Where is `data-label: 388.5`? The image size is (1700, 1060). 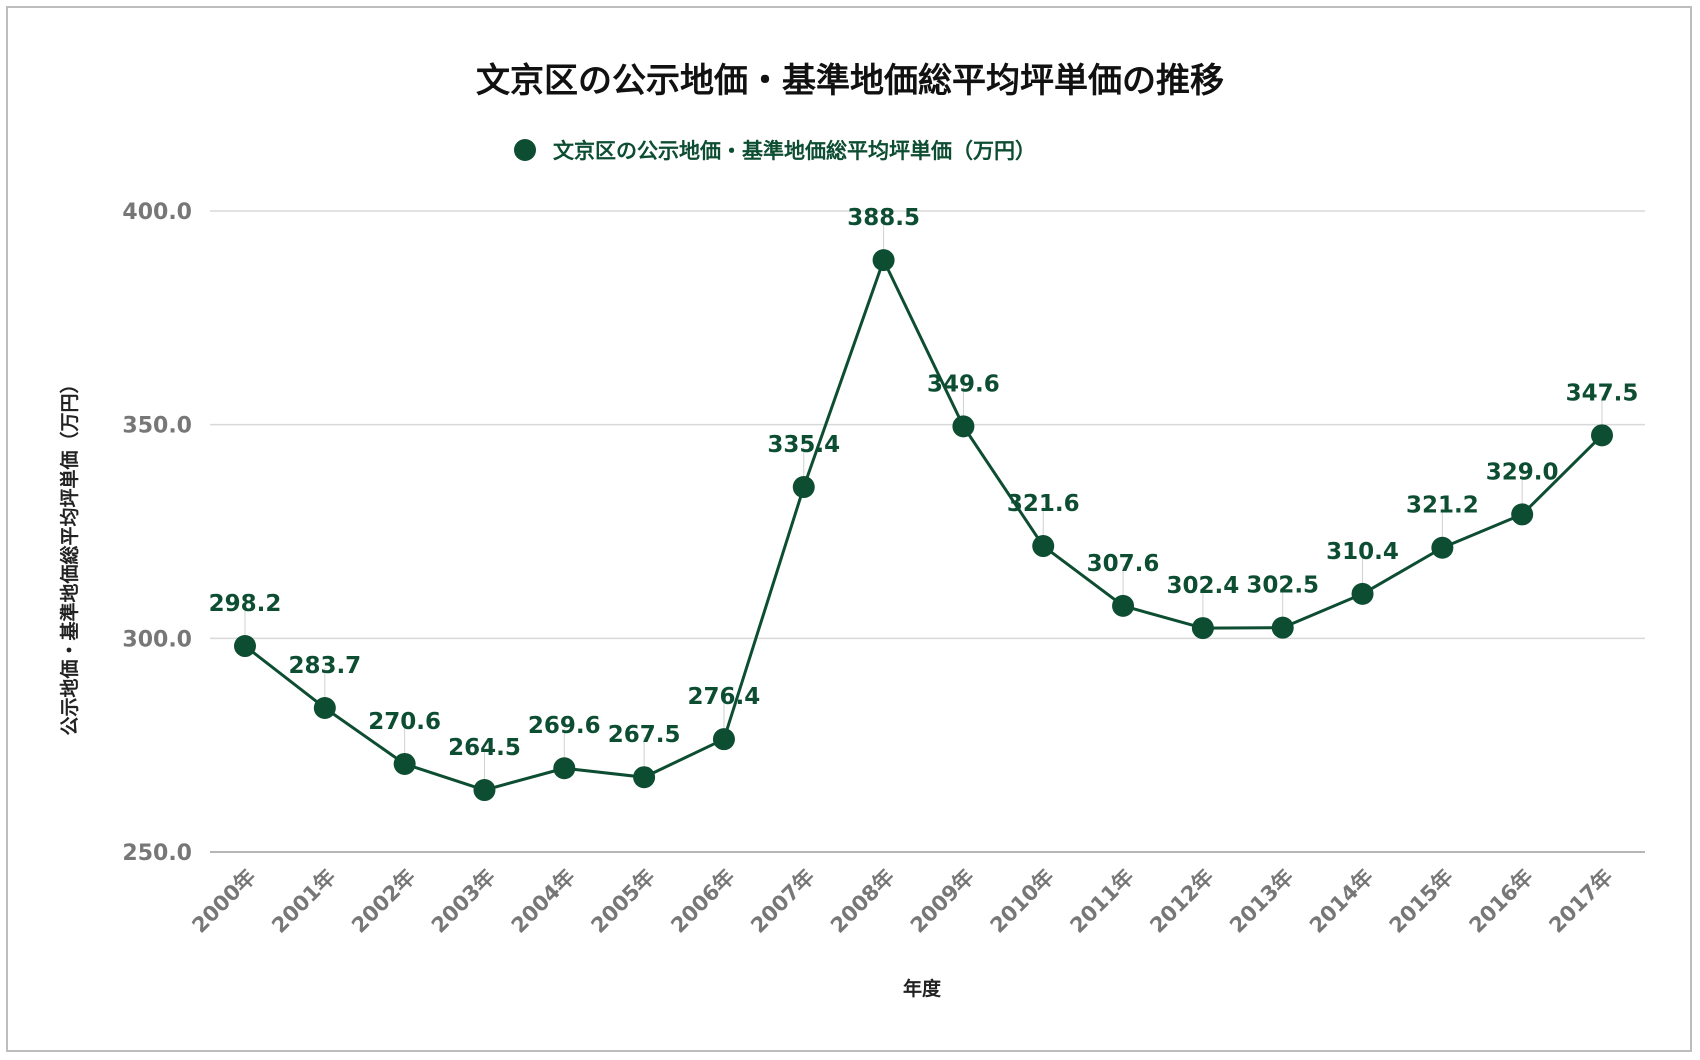
data-label: 388.5 is located at coordinates (883, 218).